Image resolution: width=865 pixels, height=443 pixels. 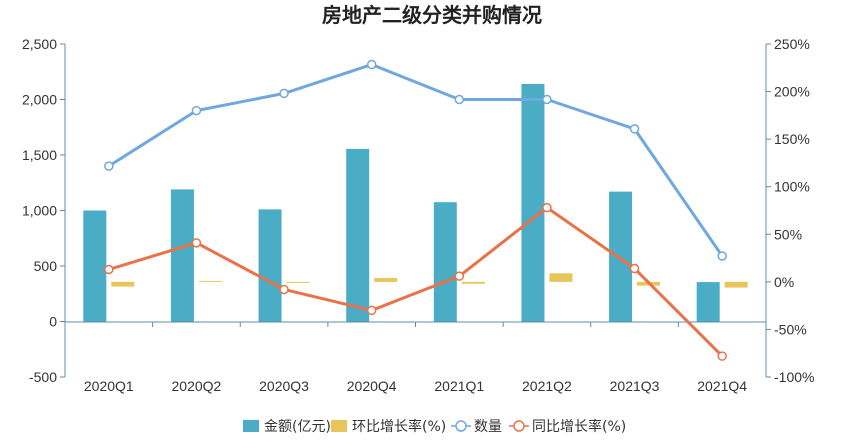 I want to click on right-tick-label: 200%, so click(x=792, y=92).